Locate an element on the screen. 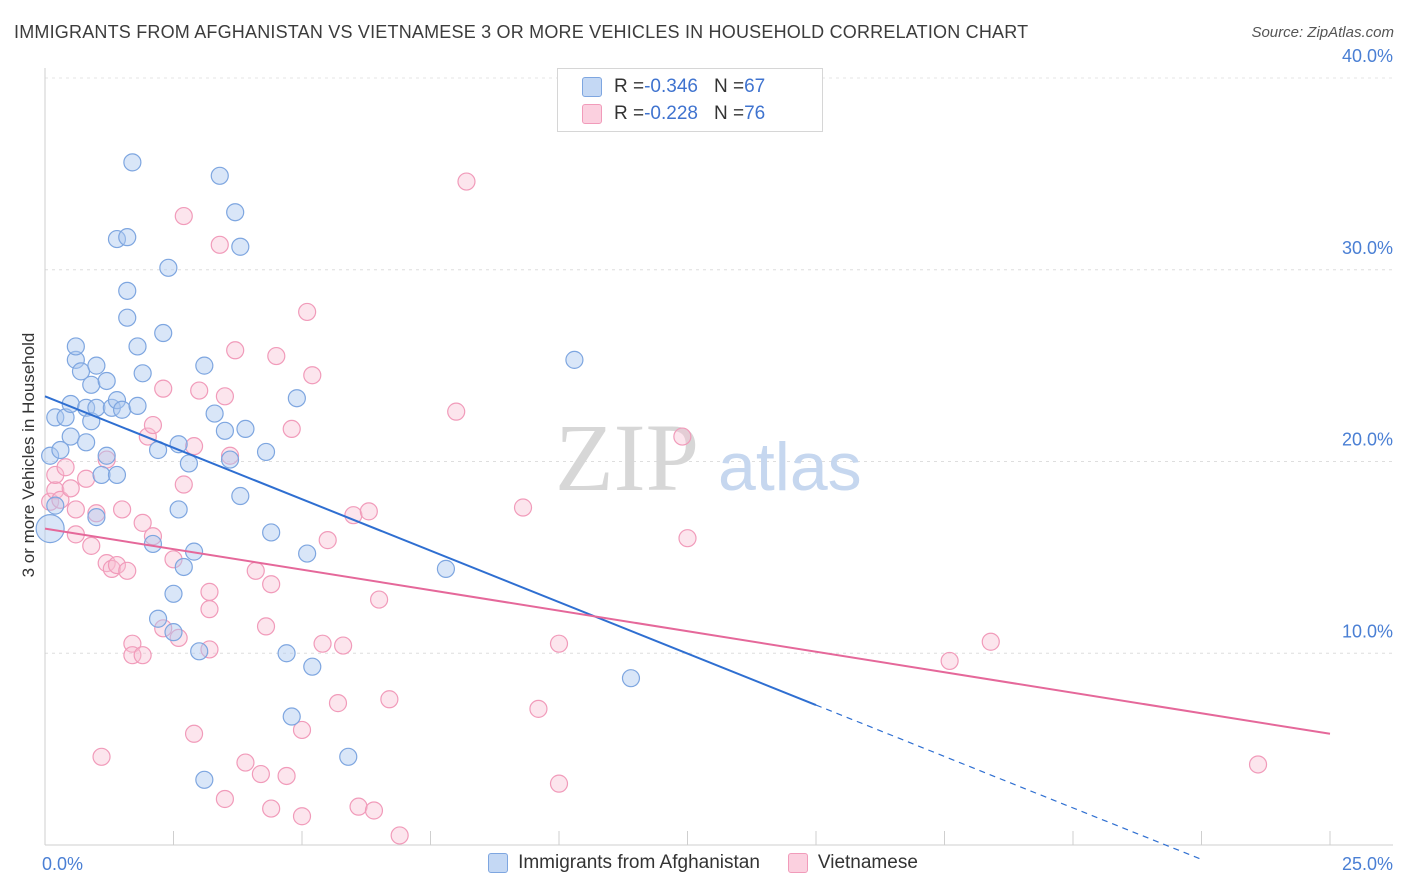 This screenshot has width=1406, height=892. y-tick-label: 30.0% is located at coordinates (1367, 248).